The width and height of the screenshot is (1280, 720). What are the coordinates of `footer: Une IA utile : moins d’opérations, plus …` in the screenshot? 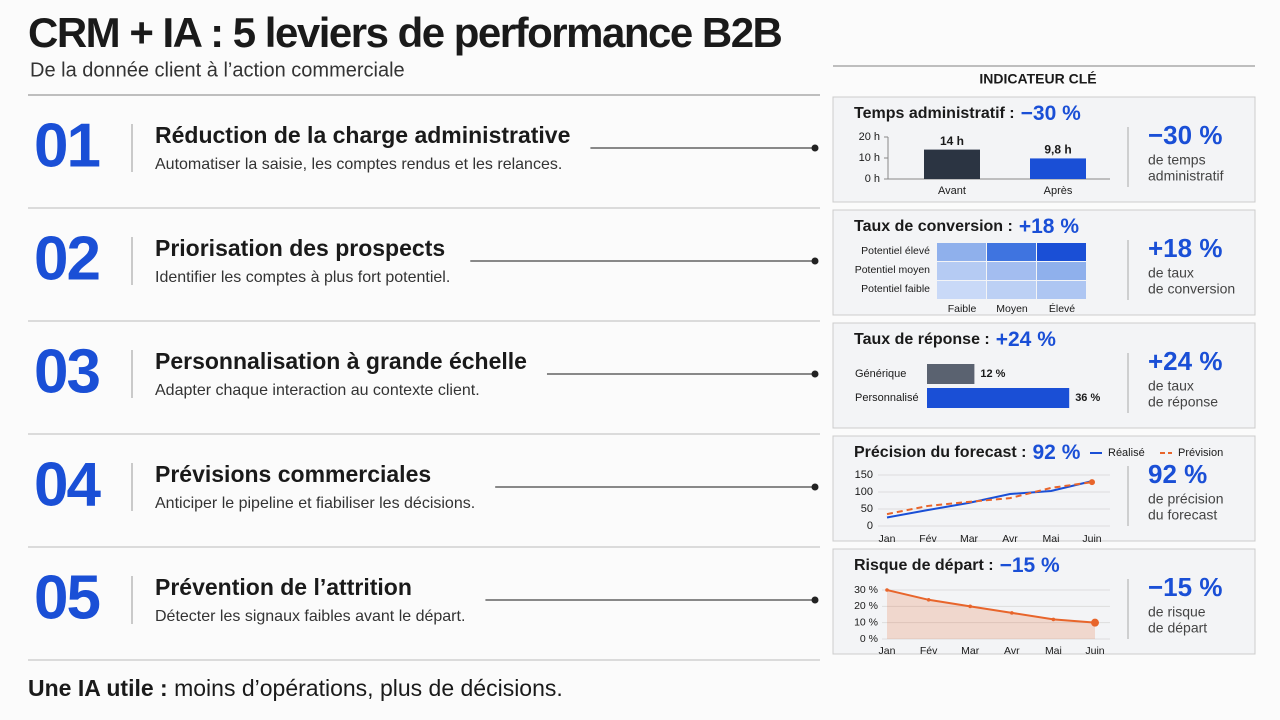 It's located at (295, 688).